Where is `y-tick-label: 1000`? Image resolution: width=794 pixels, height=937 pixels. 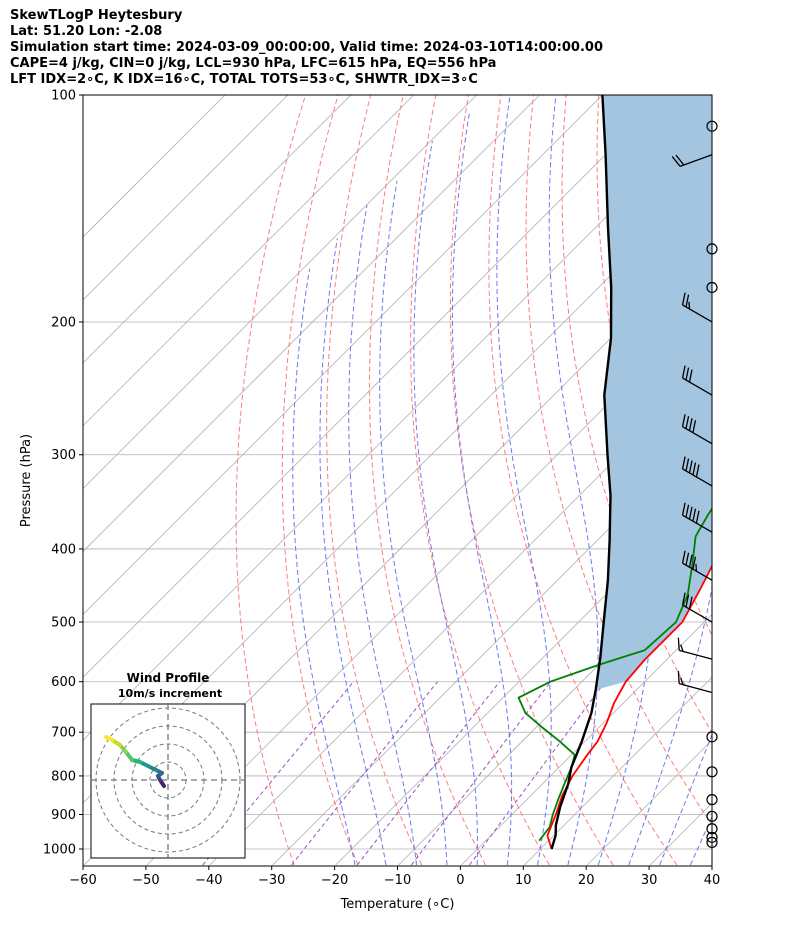
y-tick-label: 1000 is located at coordinates (59, 850).